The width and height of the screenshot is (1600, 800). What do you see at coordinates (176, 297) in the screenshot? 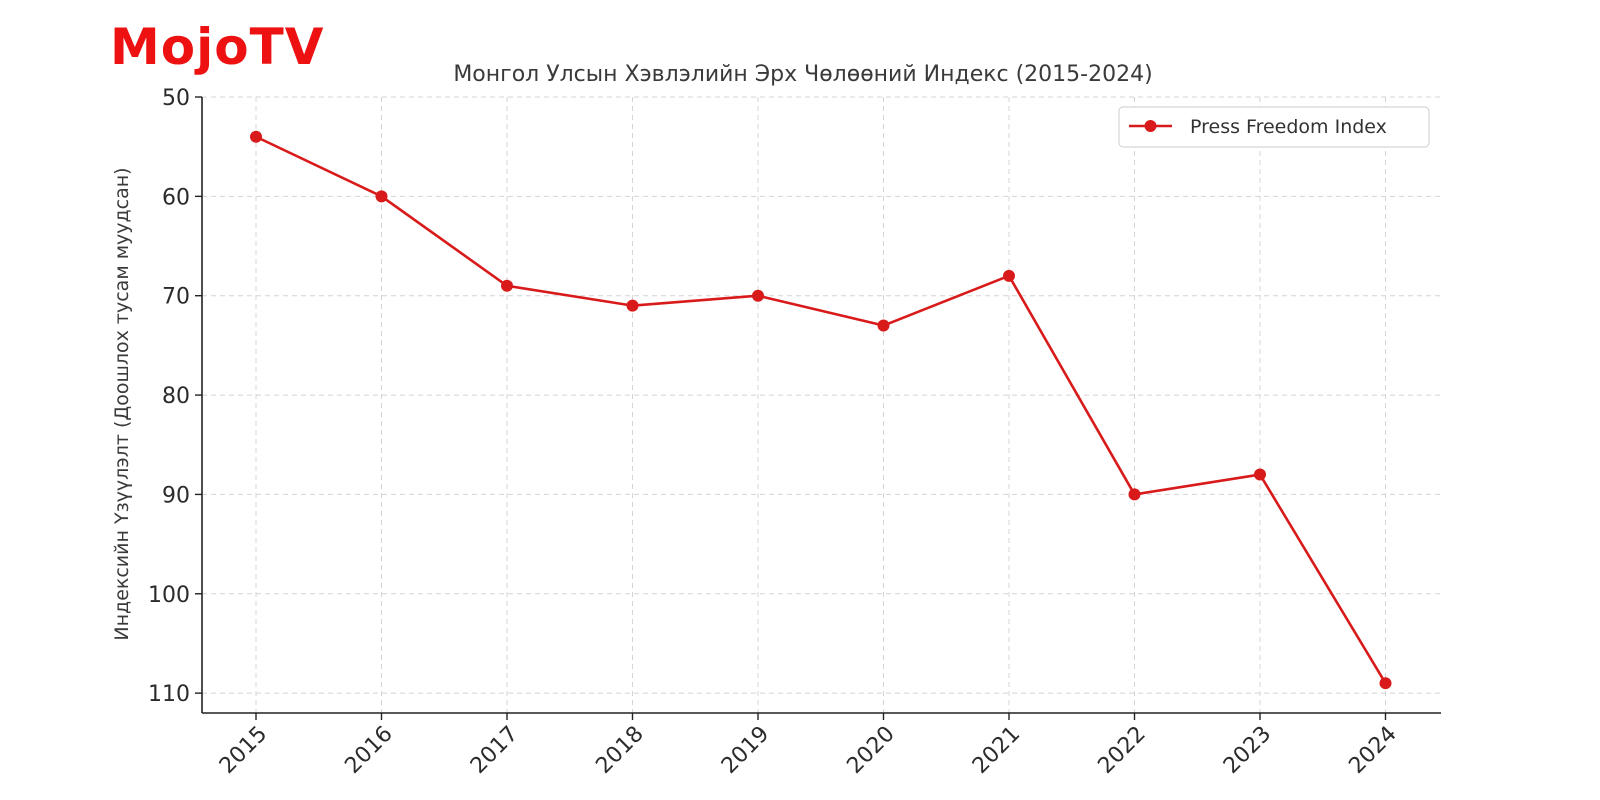
I see `y-tick-label-70: 70` at bounding box center [176, 297].